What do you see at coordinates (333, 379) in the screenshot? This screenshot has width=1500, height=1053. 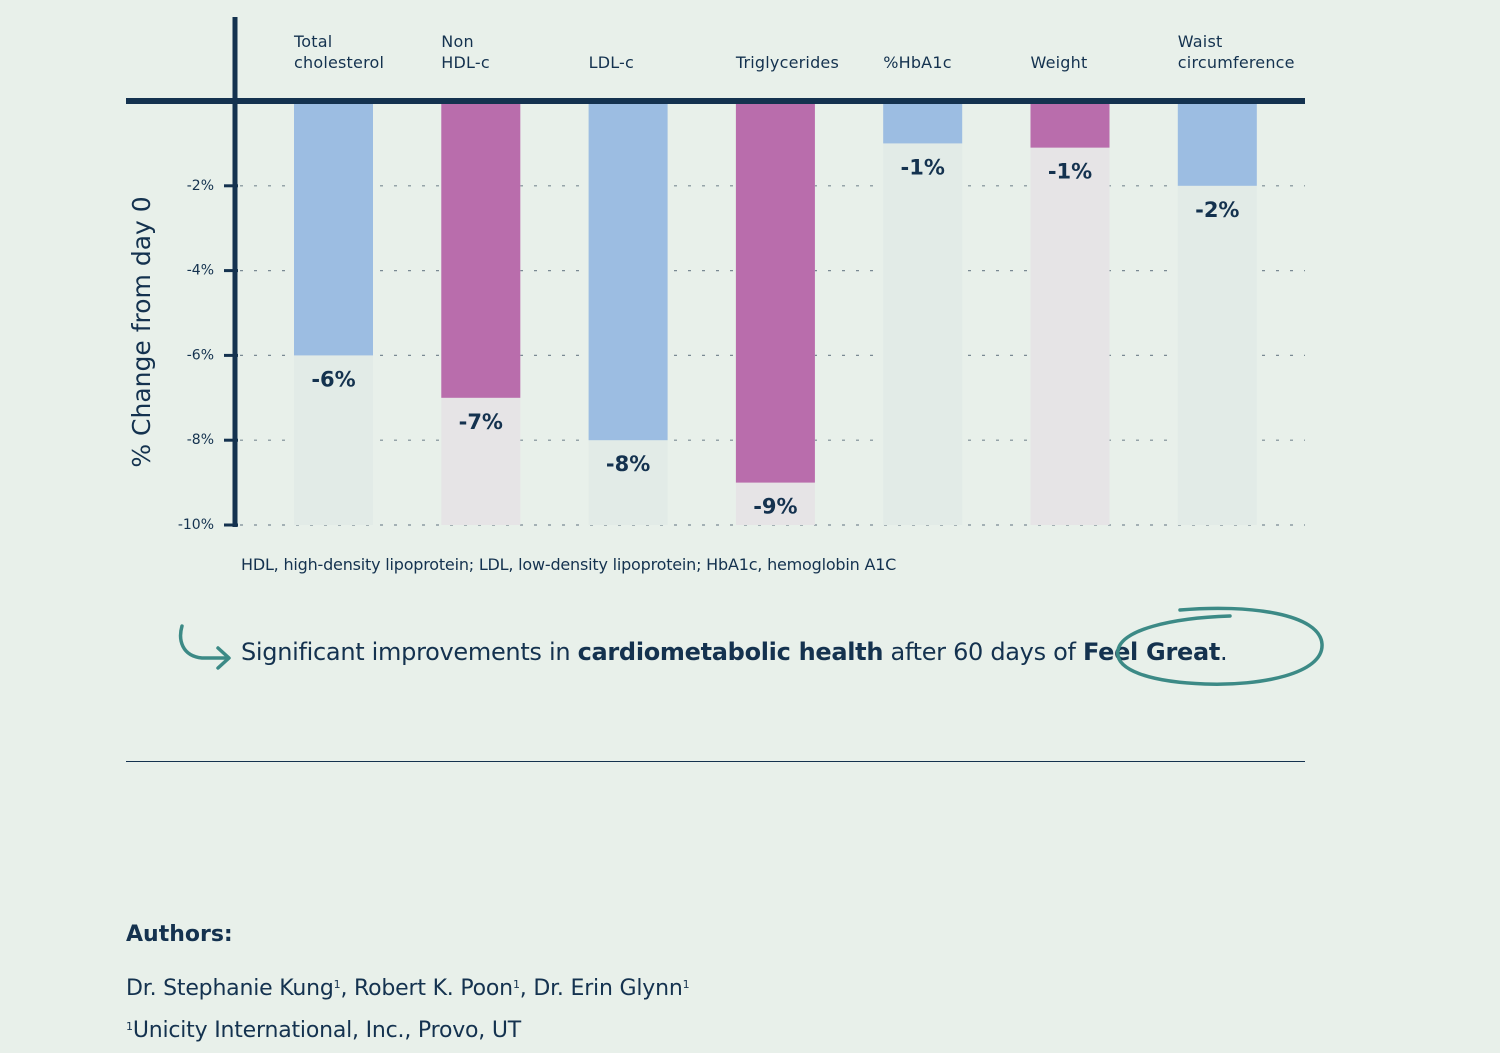 I see `data-label: -6%` at bounding box center [333, 379].